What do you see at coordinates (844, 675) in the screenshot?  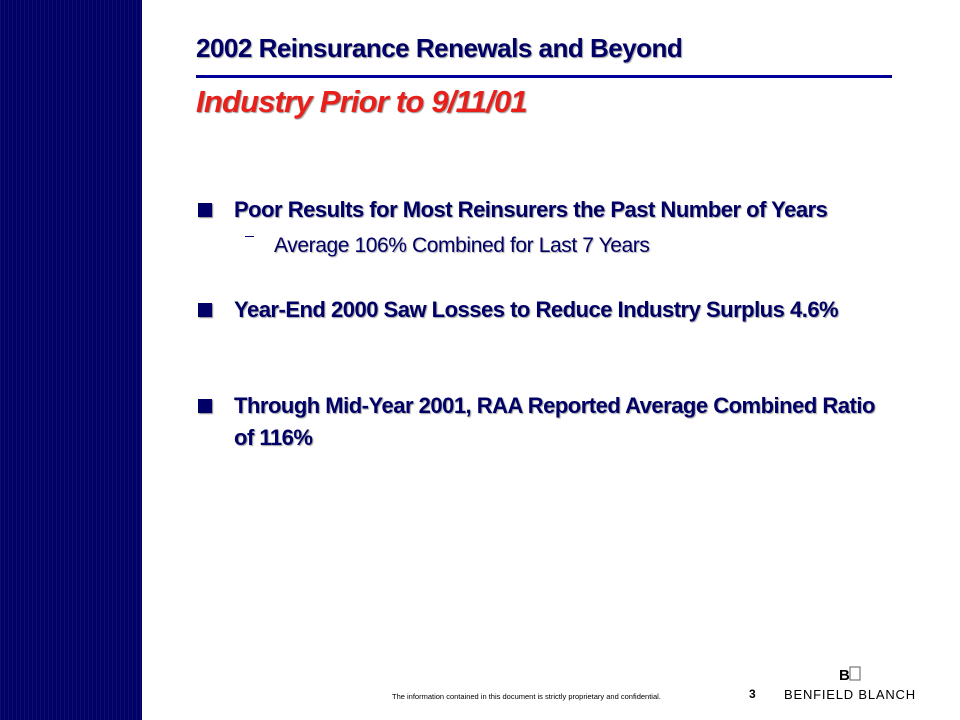 I see `logo-mark-b: B` at bounding box center [844, 675].